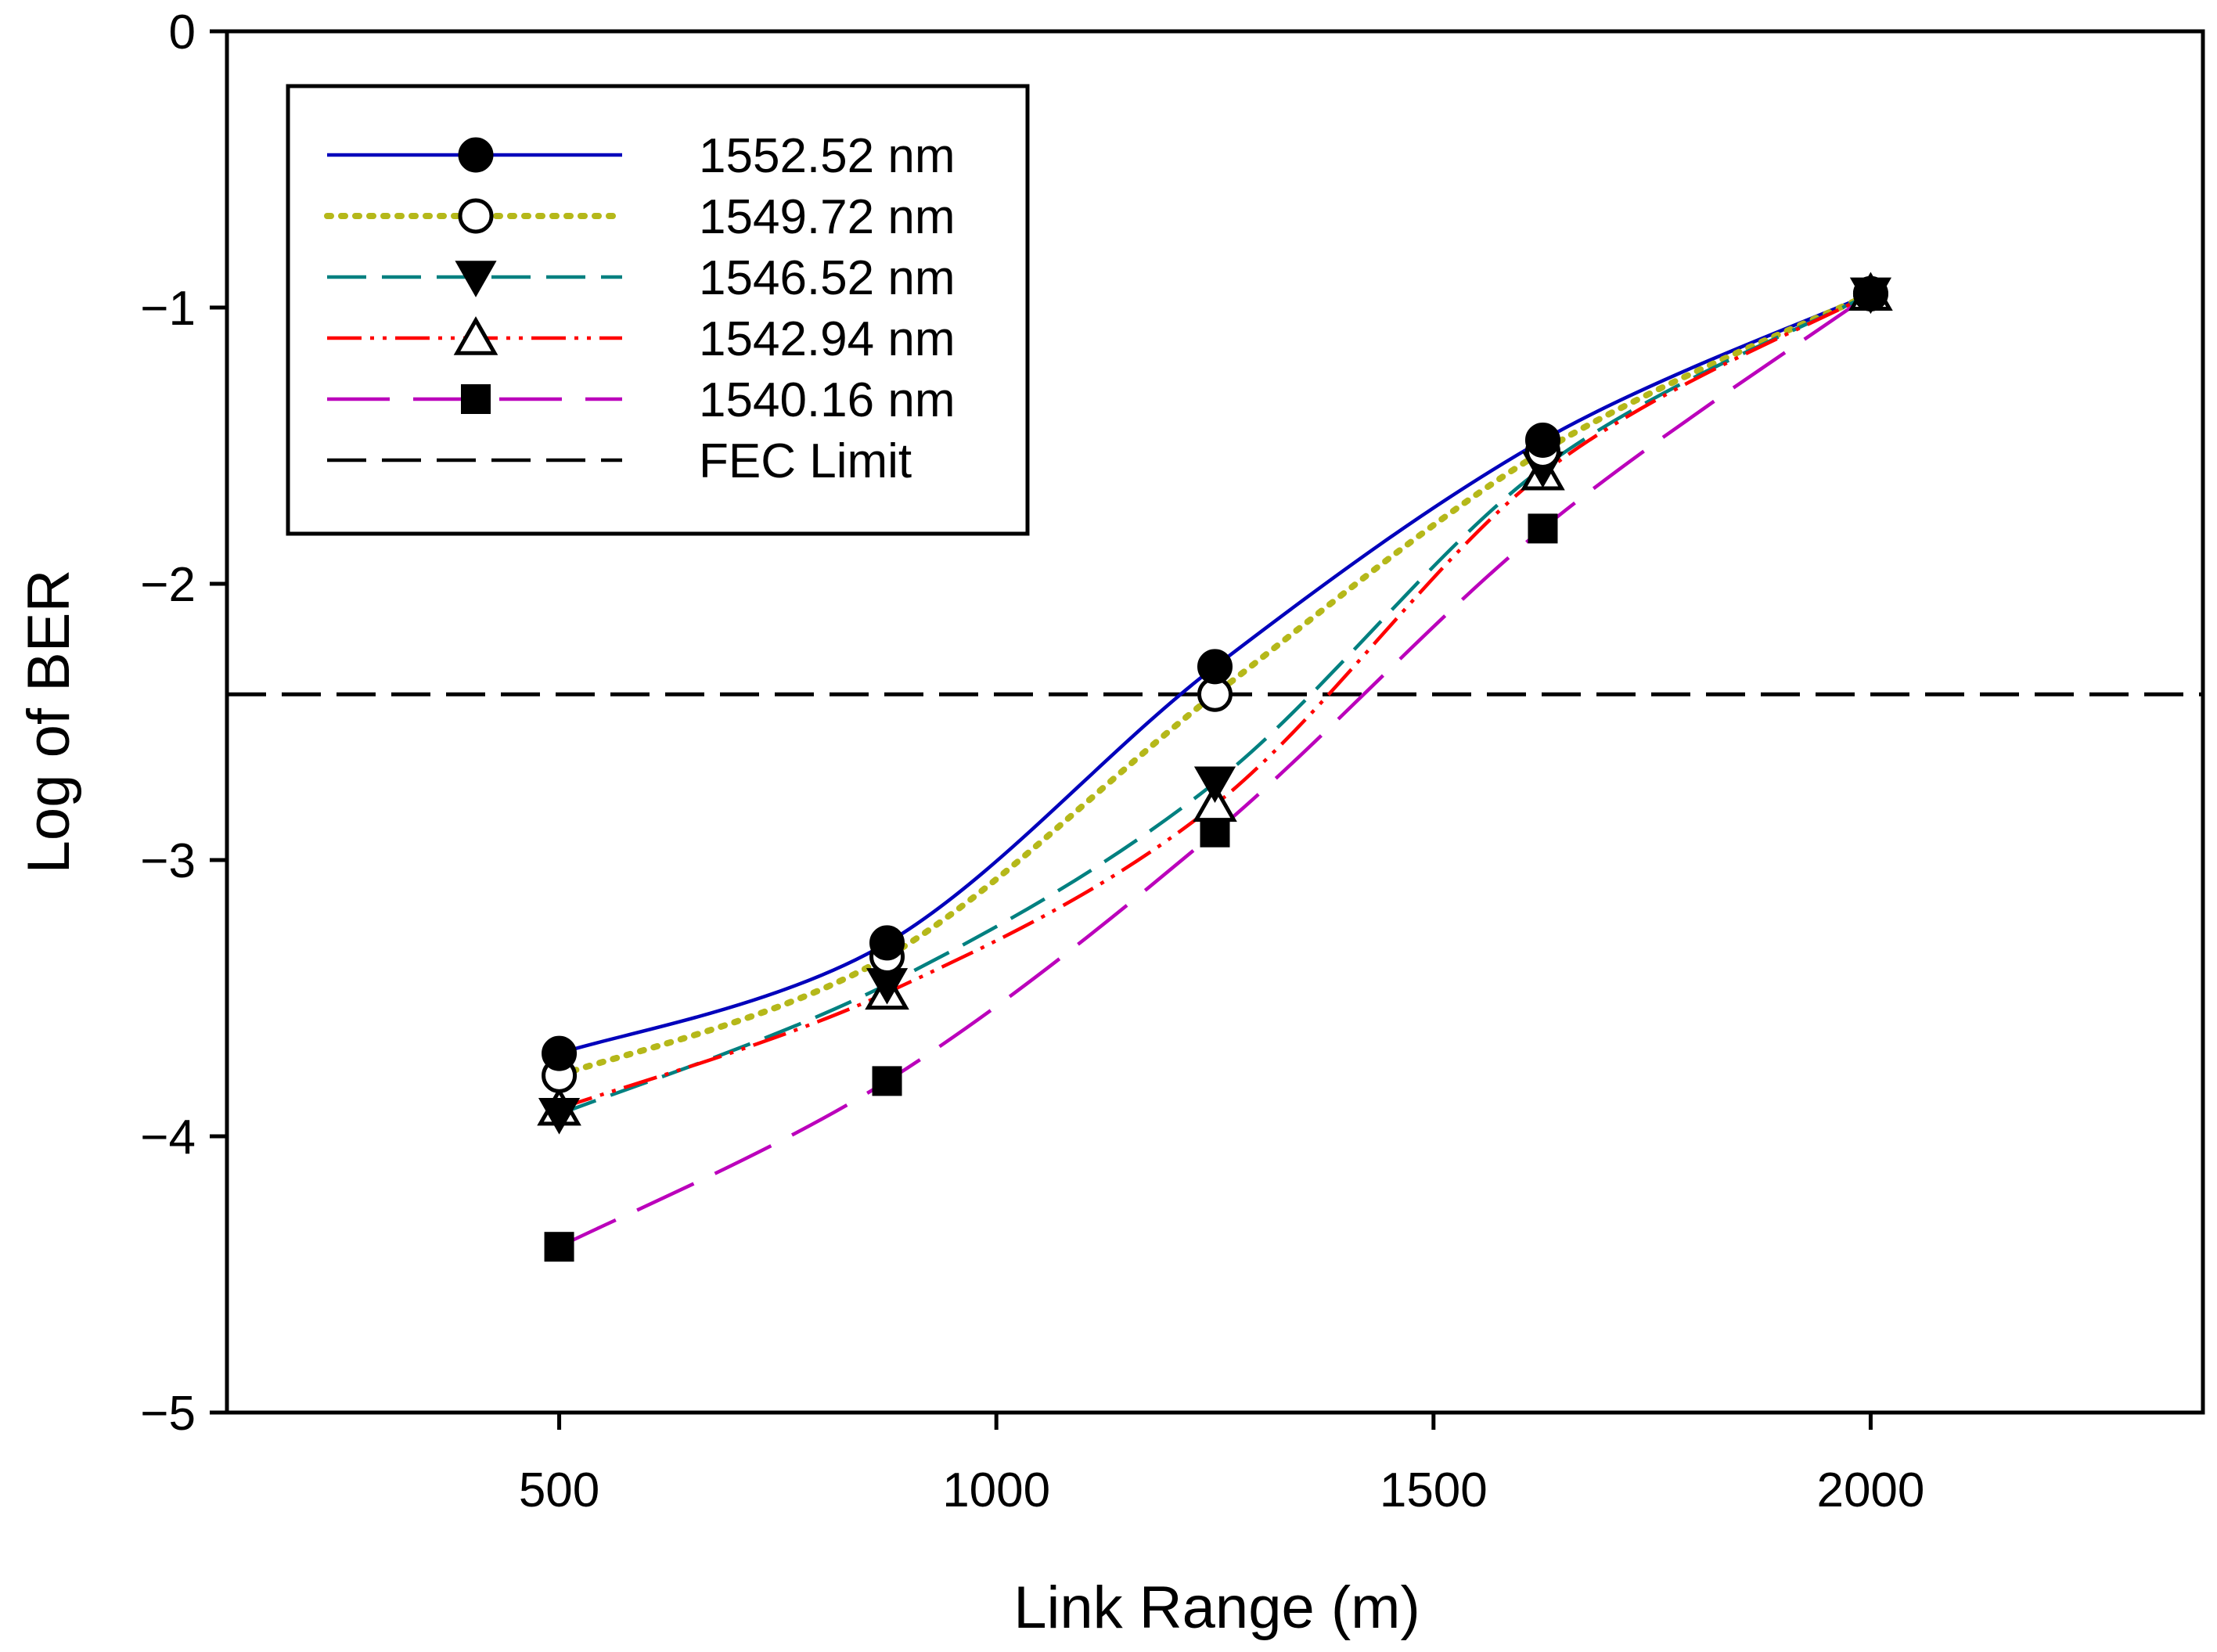 The height and width of the screenshot is (1652, 2217). I want to click on x-tick-label: 1000, so click(996, 1490).